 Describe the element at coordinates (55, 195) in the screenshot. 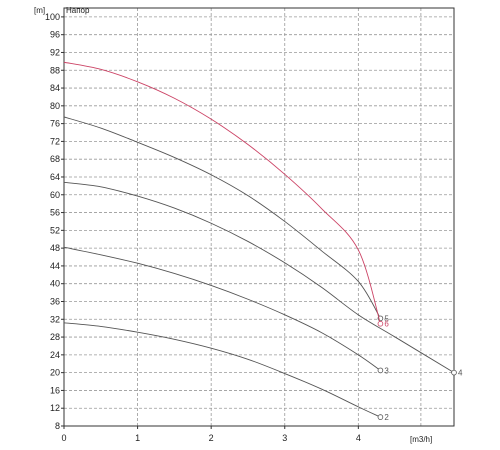

I see `y-tick-label: 60` at that location.